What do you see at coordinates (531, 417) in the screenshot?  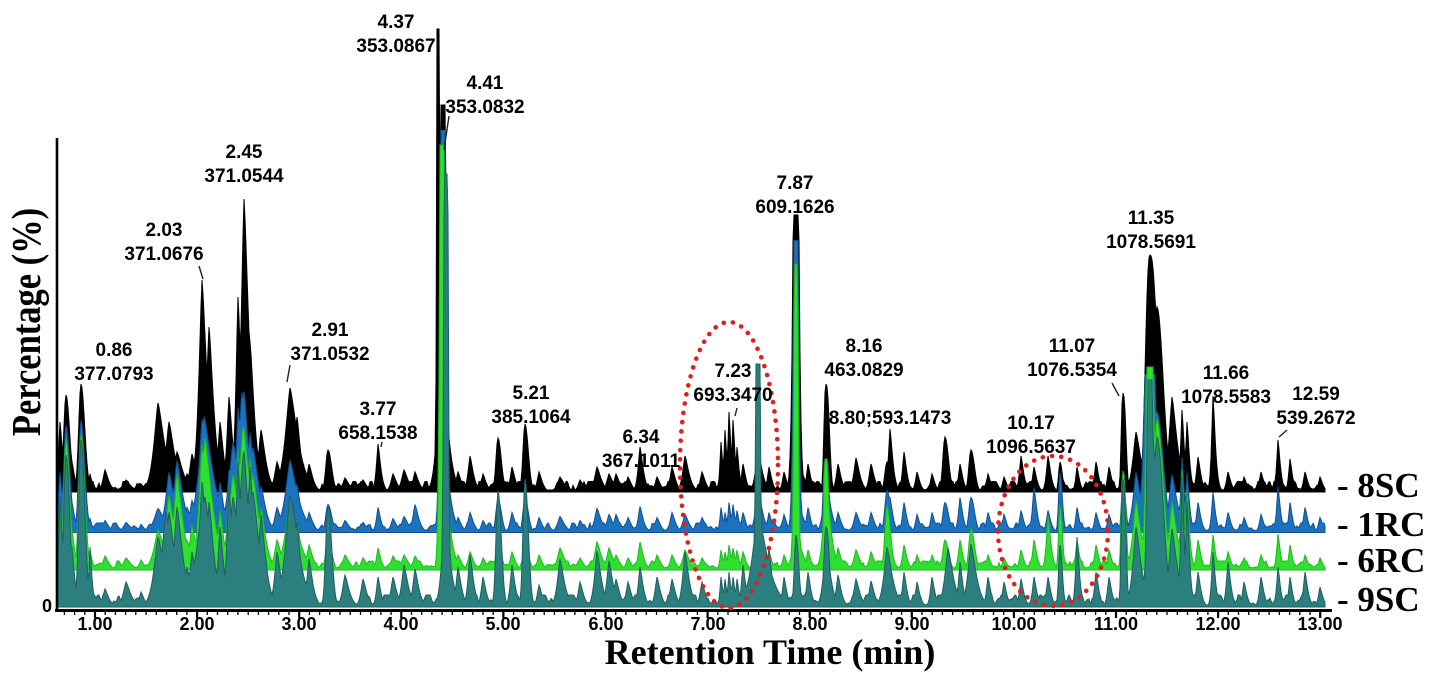 I see `svg-text: 385.1064` at bounding box center [531, 417].